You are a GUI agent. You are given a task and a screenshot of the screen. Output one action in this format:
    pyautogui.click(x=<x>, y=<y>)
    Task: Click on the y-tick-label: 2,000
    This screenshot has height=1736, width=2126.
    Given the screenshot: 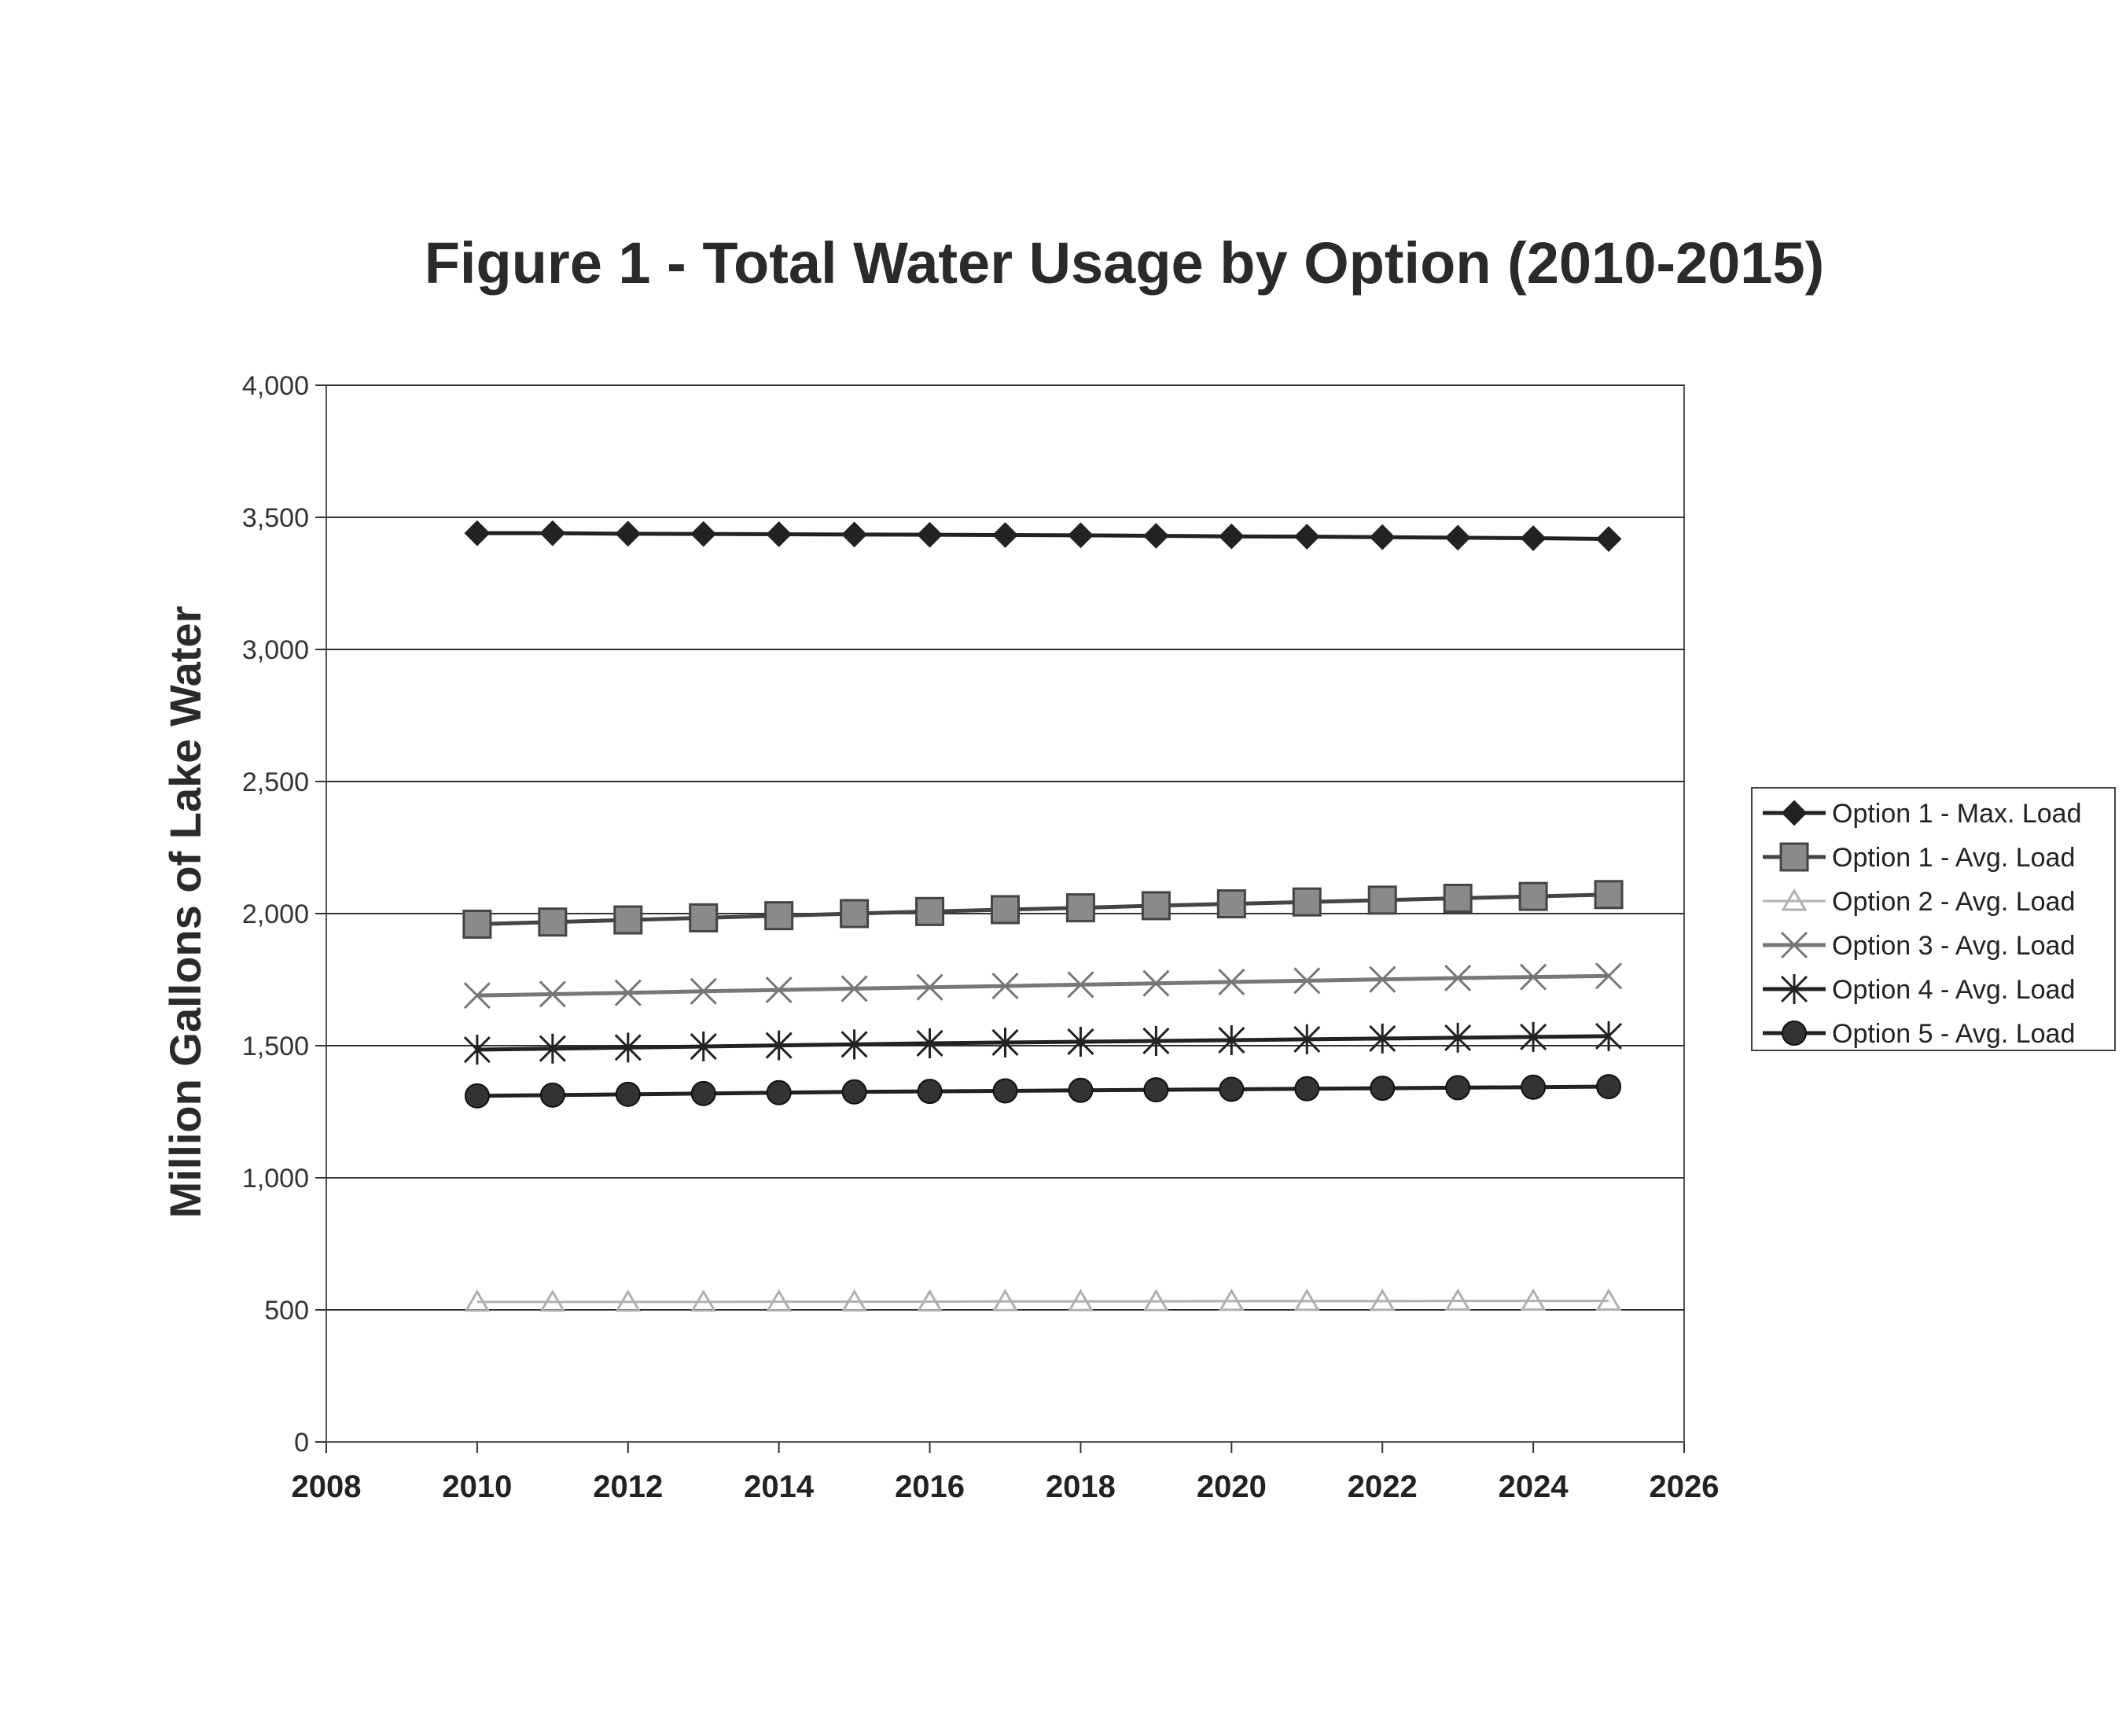 What is the action you would take?
    pyautogui.click(x=275, y=914)
    